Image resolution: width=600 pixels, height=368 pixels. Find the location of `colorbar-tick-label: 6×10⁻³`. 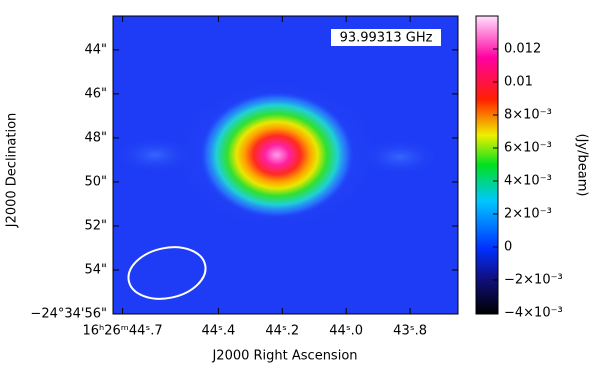

colorbar-tick-label: 6×10⁻³ is located at coordinates (528, 148).